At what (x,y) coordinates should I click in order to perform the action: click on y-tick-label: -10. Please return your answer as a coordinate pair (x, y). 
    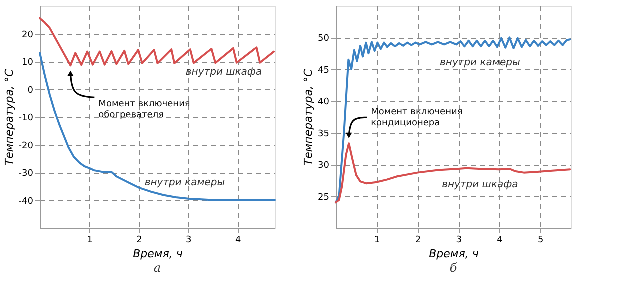
    Looking at the image, I should click on (26, 119).